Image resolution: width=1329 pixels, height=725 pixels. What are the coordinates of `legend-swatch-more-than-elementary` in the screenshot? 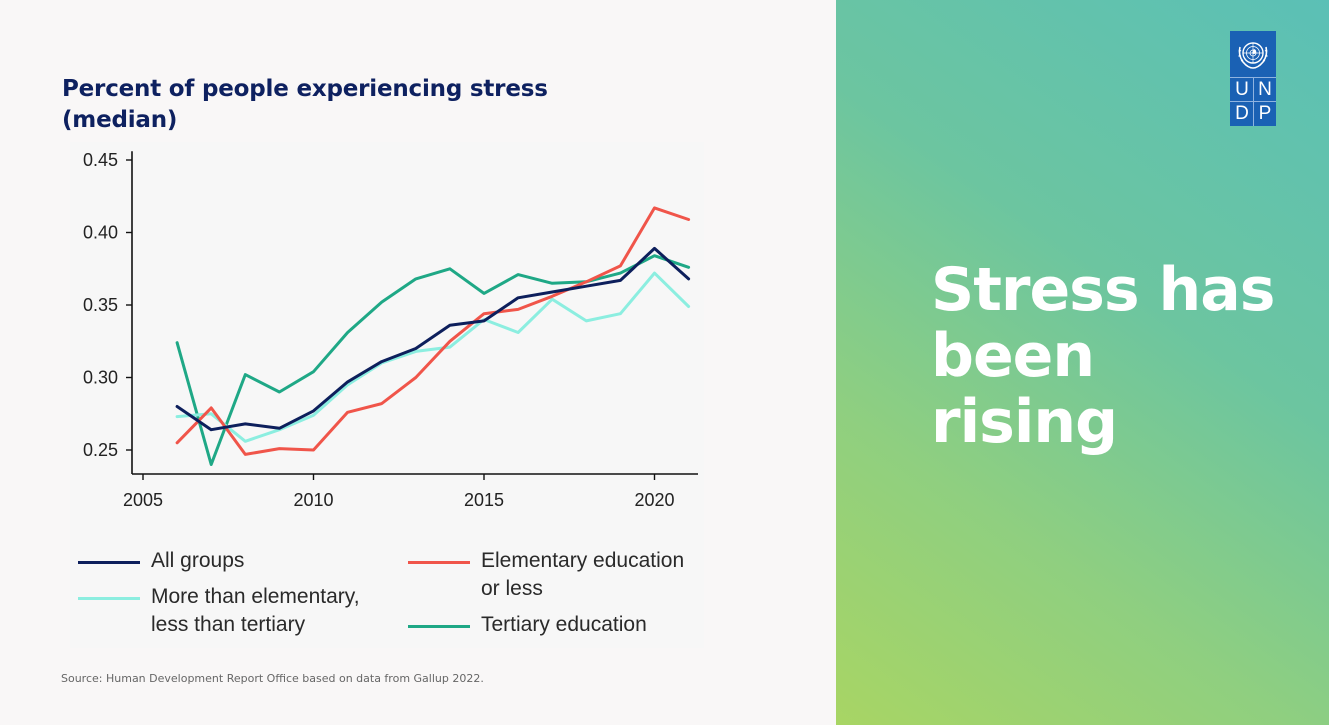 It's located at (109, 598).